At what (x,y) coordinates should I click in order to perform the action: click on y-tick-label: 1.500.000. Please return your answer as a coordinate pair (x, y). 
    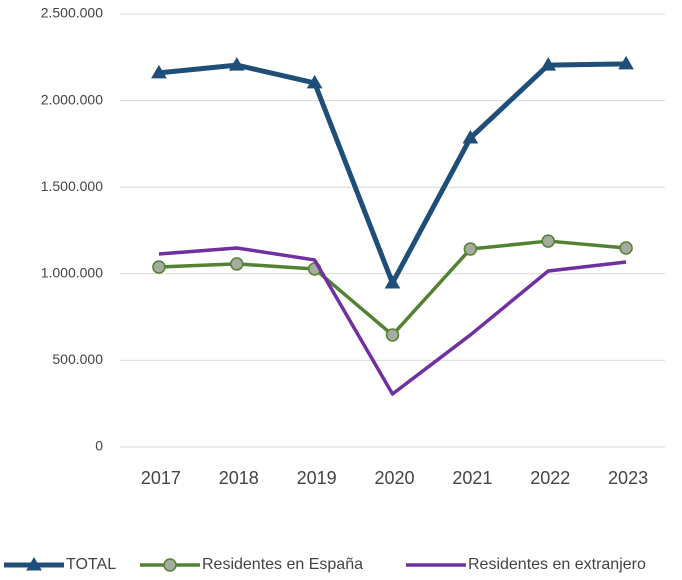
    Looking at the image, I should click on (72, 186).